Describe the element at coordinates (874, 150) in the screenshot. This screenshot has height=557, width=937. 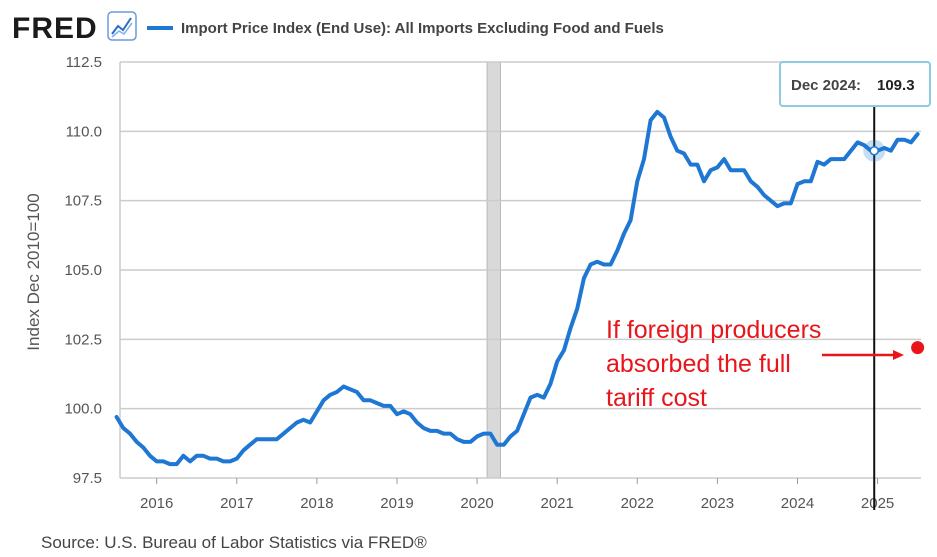
I see `tooltip-point` at that location.